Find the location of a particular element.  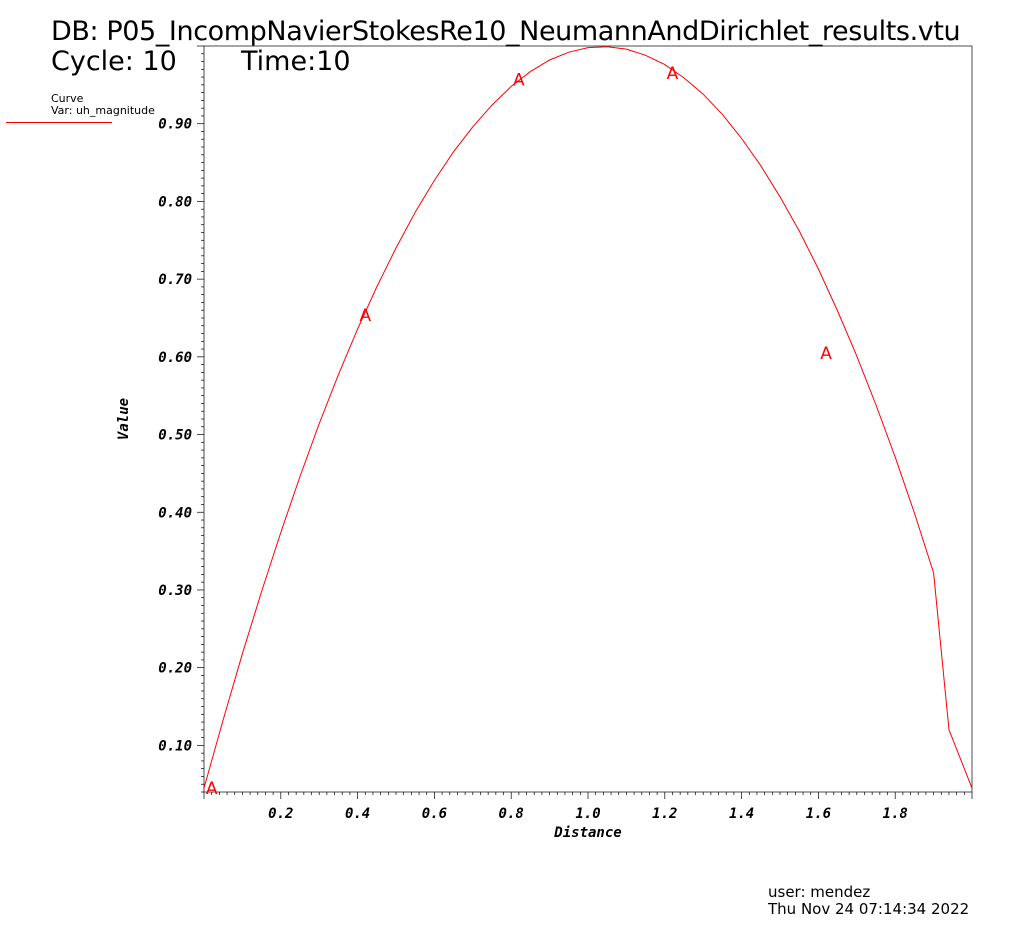

user-label: user: mendez is located at coordinates (819, 892).